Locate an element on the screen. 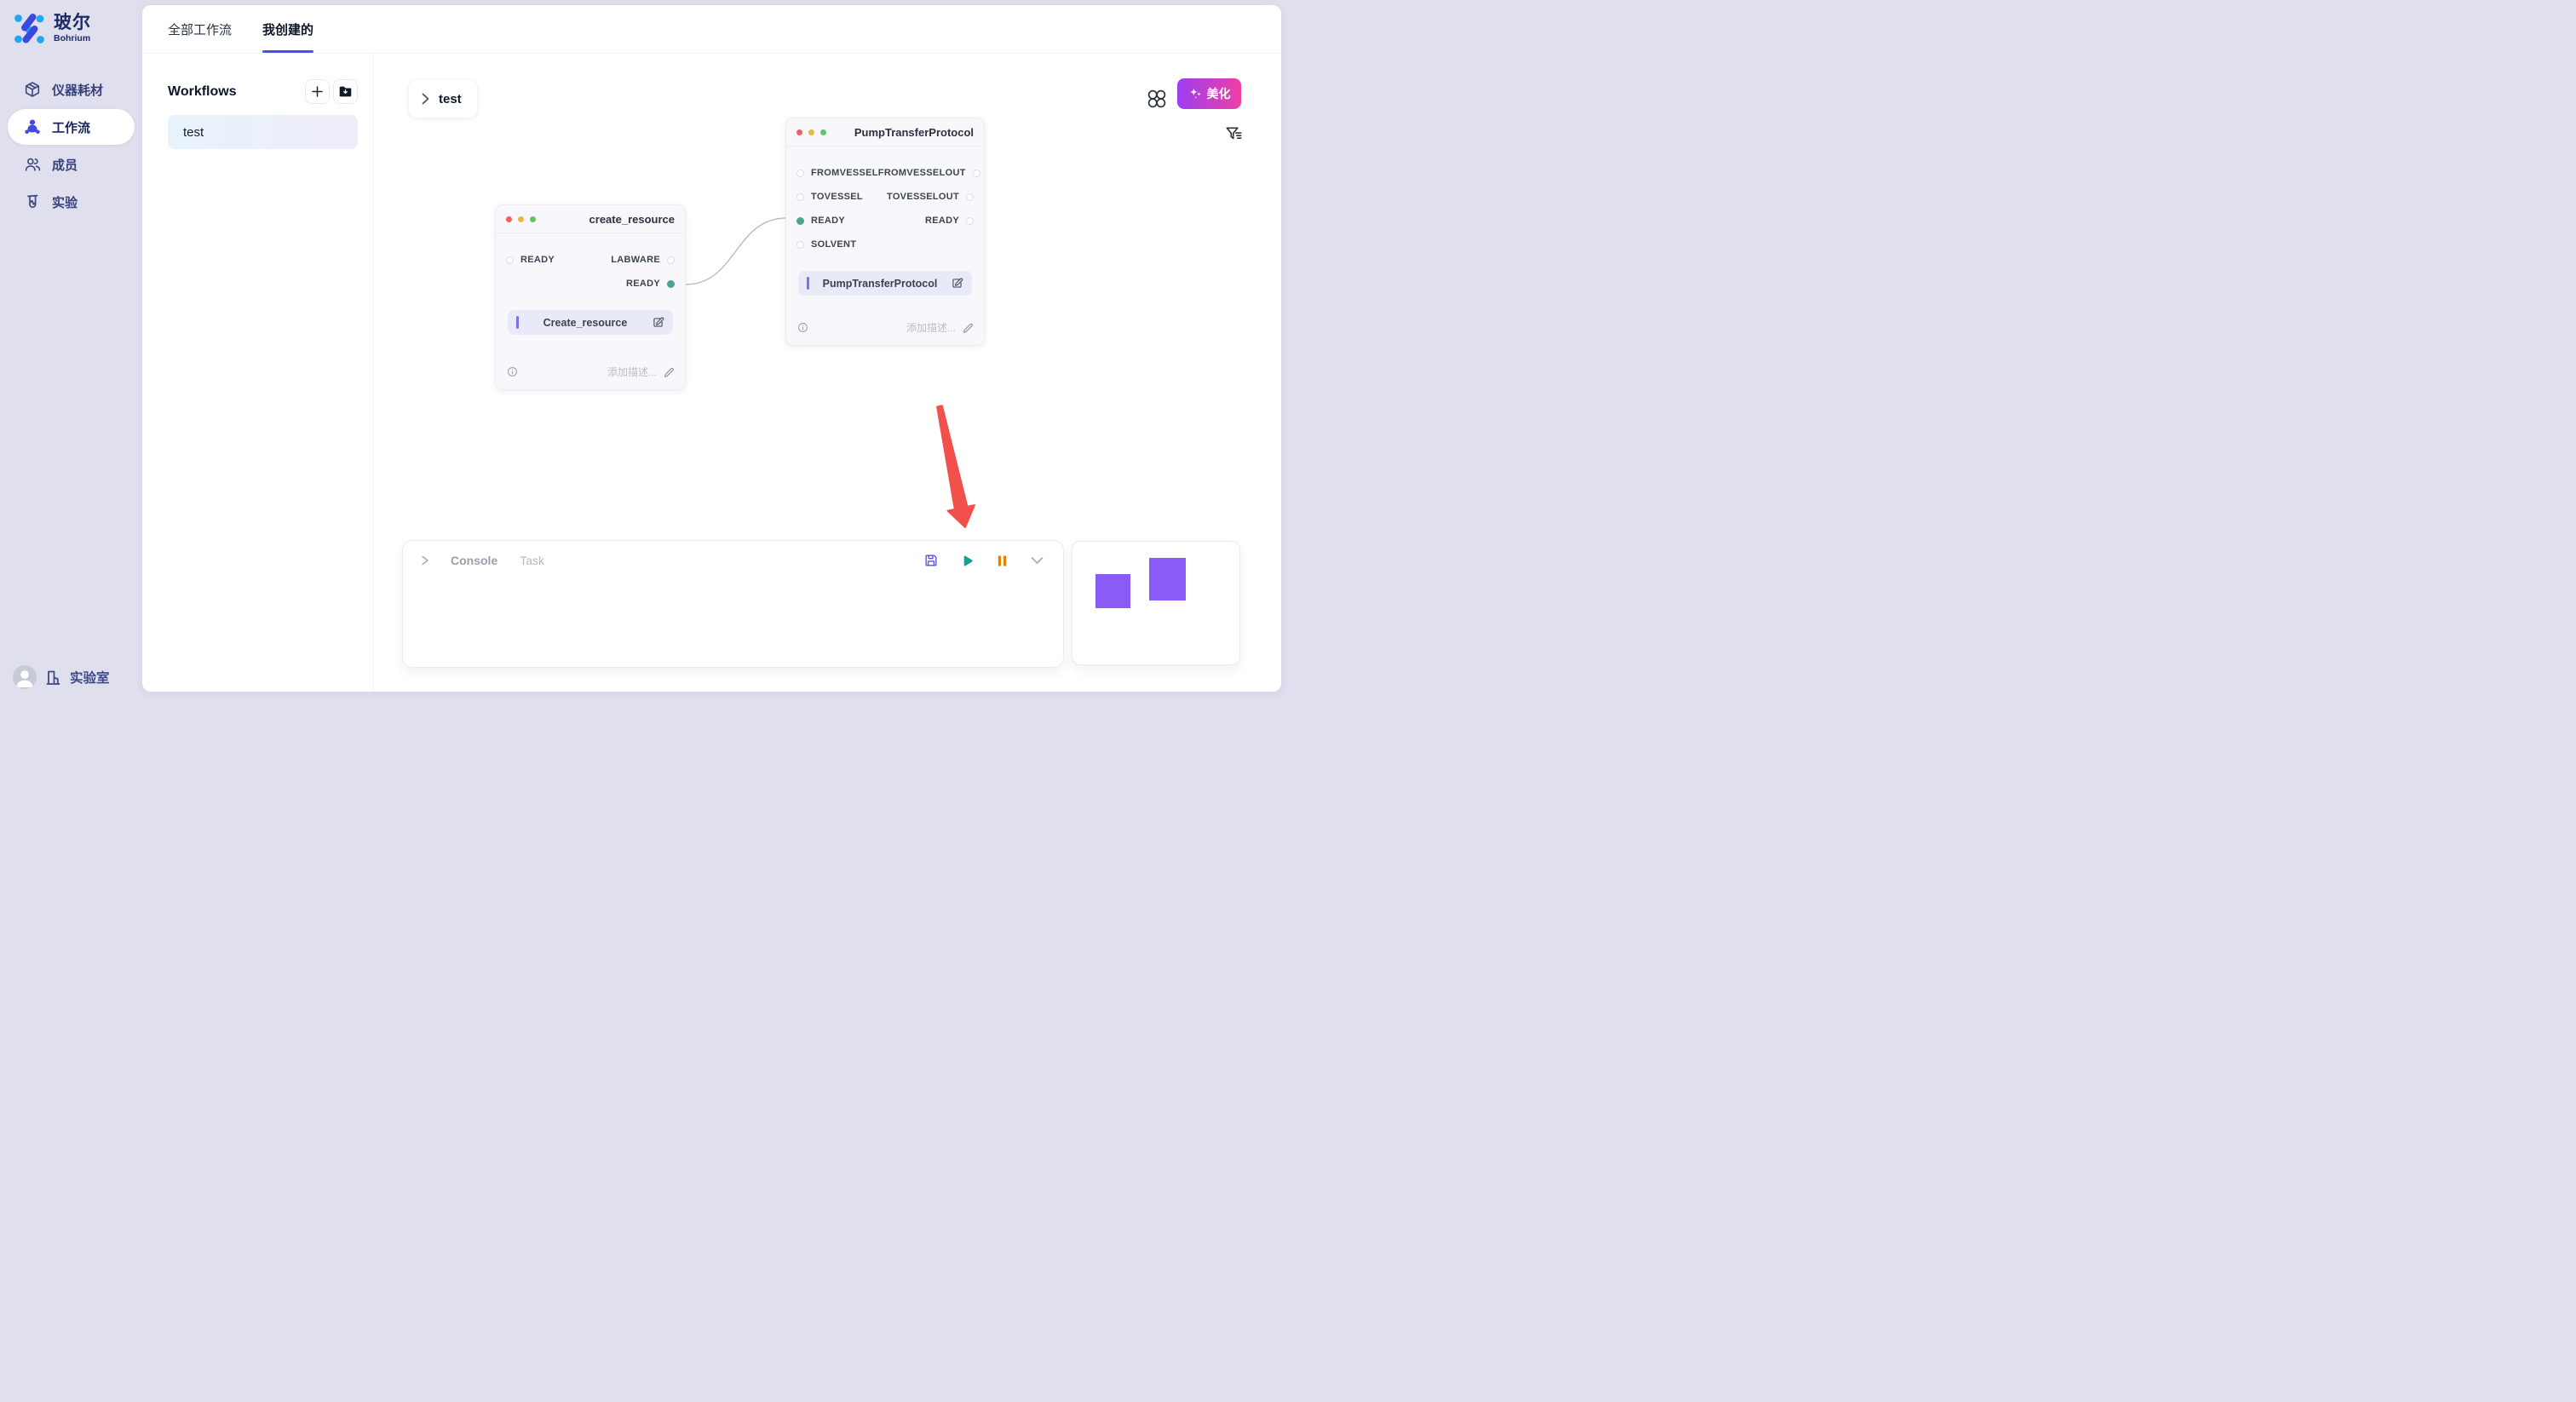 This screenshot has width=2576, height=1402. package-icon is located at coordinates (33, 89).